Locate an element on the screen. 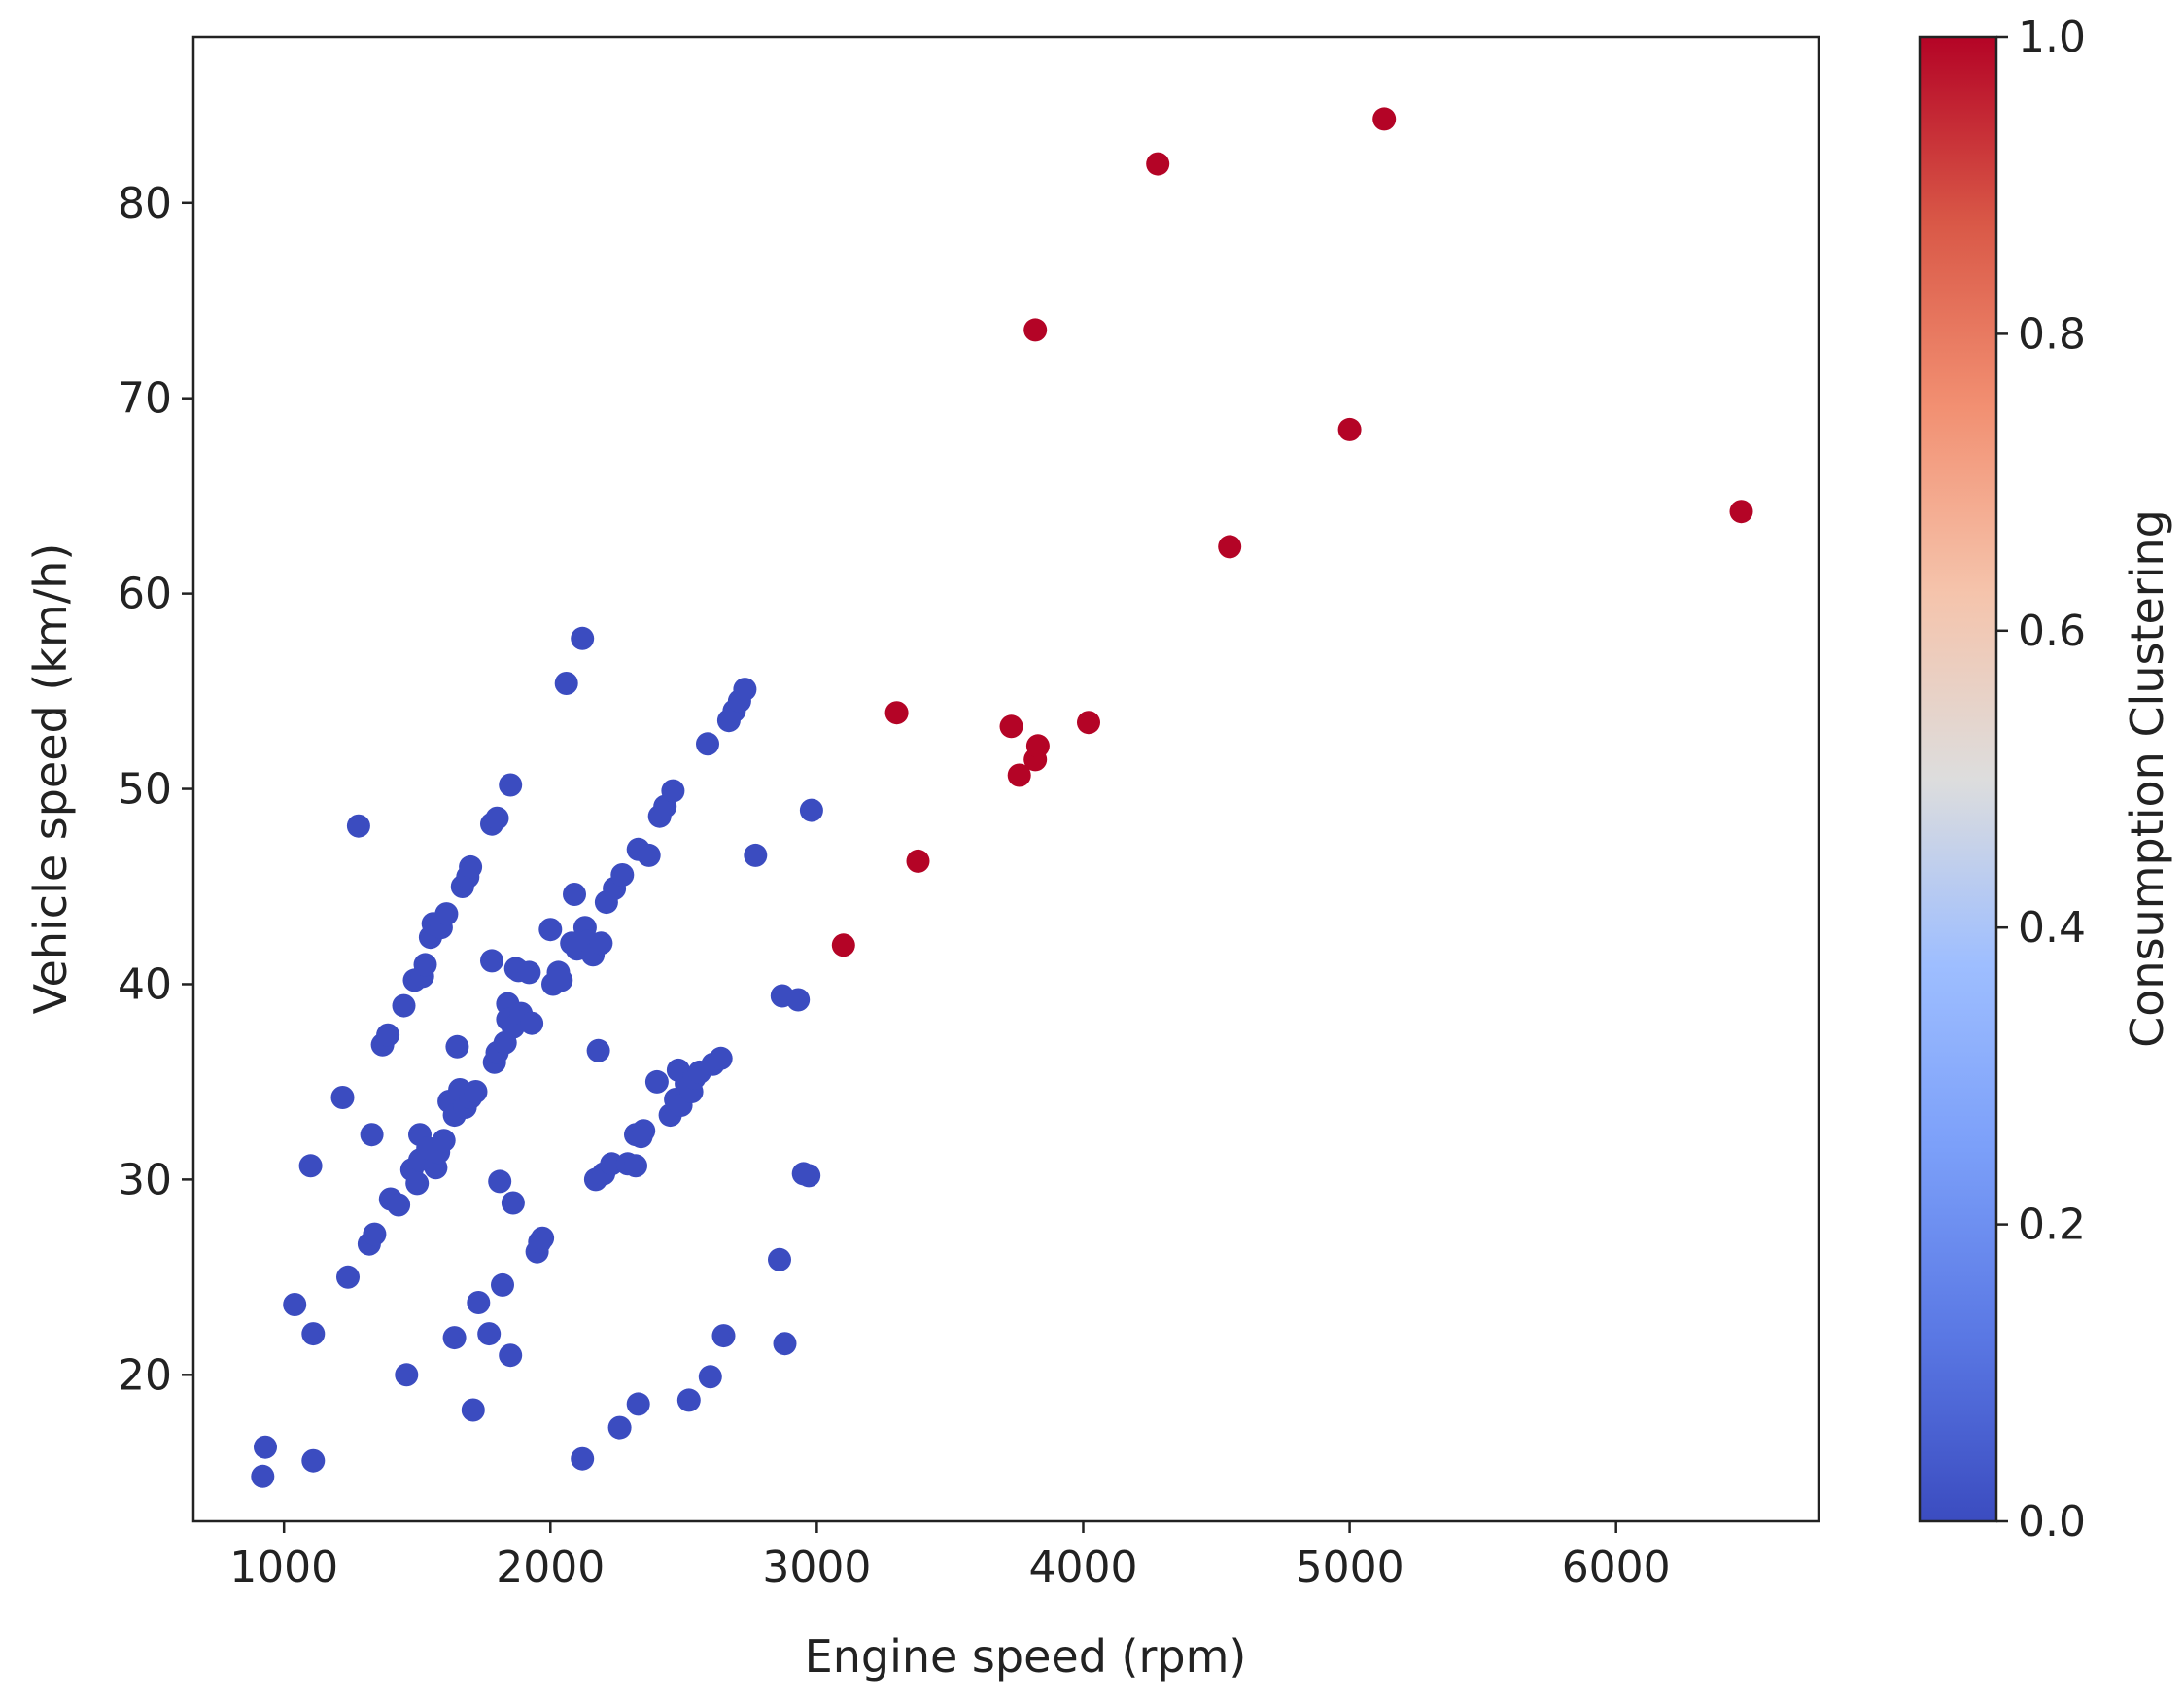 The image size is (2184, 1706). x-tick-label: 2000 is located at coordinates (550, 1567).